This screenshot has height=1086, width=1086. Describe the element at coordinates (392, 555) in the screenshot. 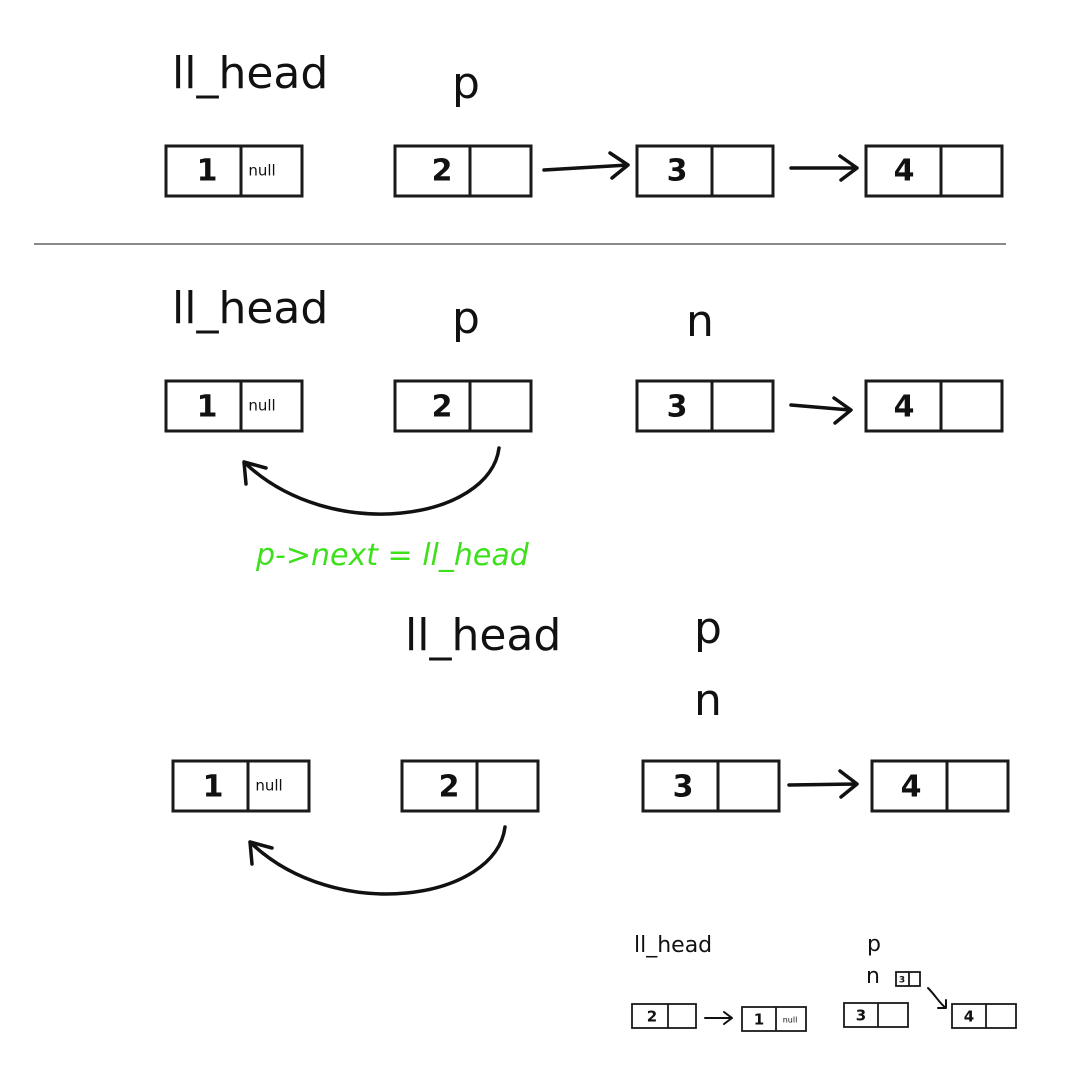

I see `reassign-annotation: p->next = ll_head` at that location.